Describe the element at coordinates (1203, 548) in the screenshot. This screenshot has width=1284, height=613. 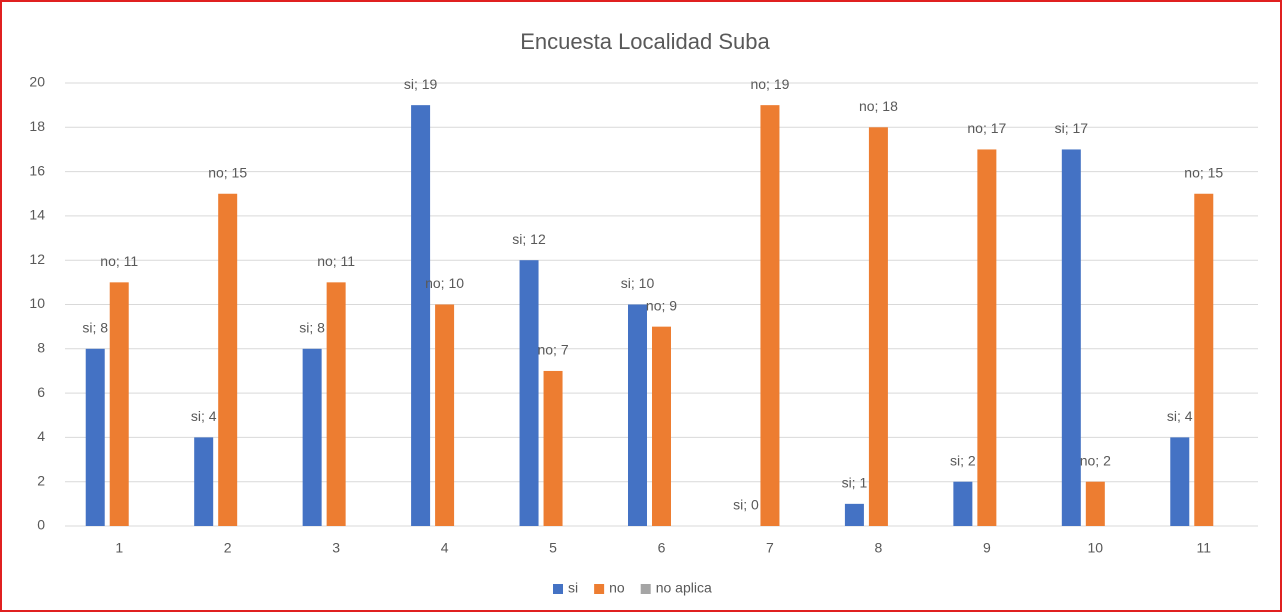
I see `x-tick-label: 11` at that location.